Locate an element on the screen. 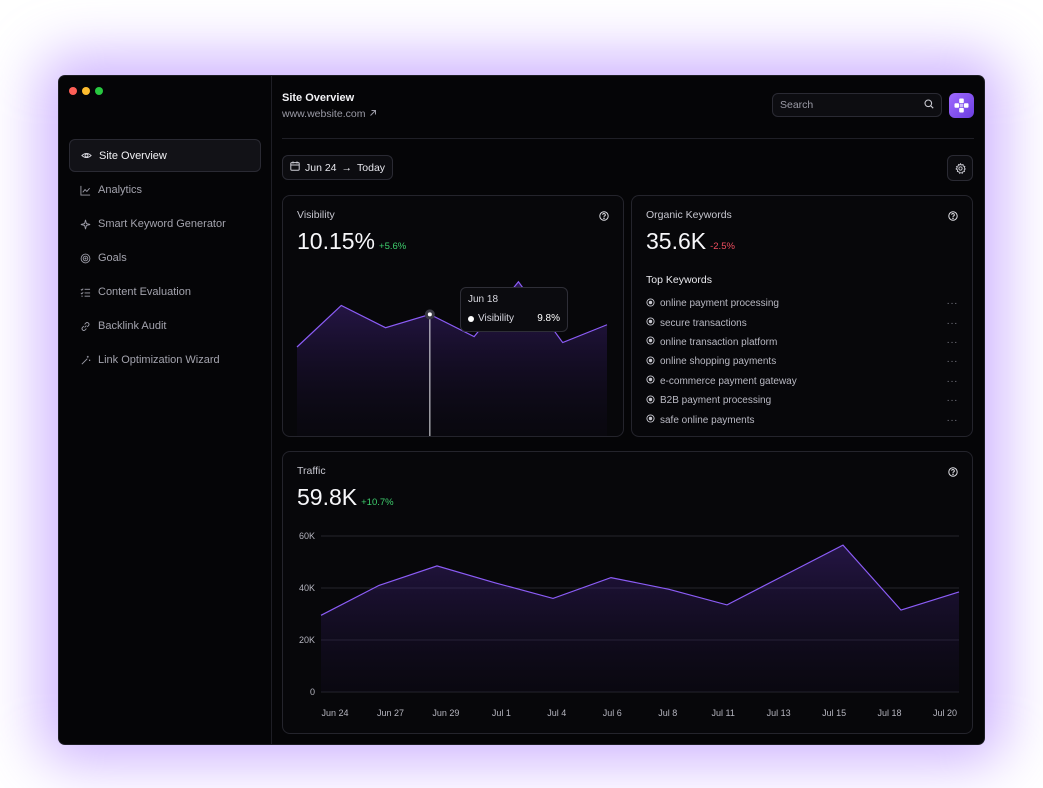 Image resolution: width=1043 pixels, height=788 pixels. keyword-text: online transaction platform is located at coordinates (719, 342).